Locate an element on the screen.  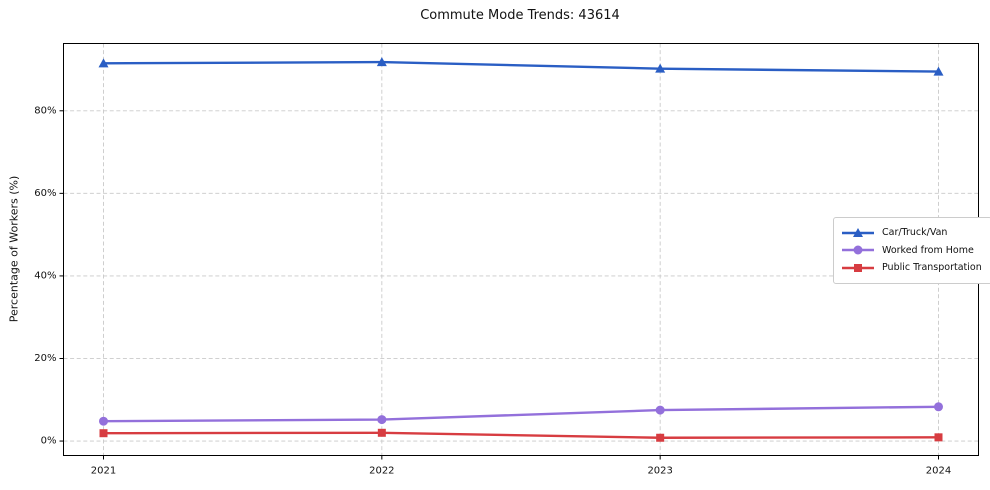
legend-item: Worked from Home is located at coordinates (911, 251).